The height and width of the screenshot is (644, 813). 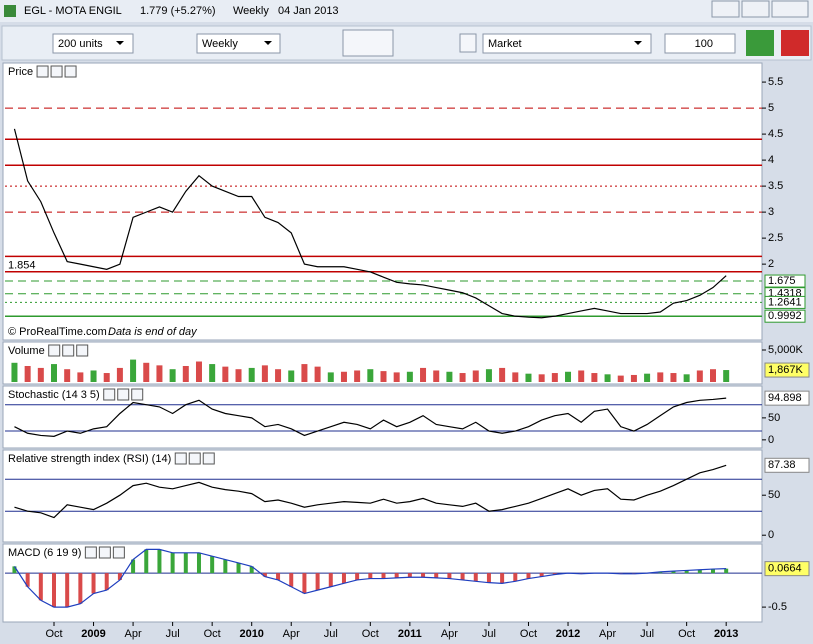 What do you see at coordinates (251, 634) in the screenshot?
I see `x-tick-label: 2010` at bounding box center [251, 634].